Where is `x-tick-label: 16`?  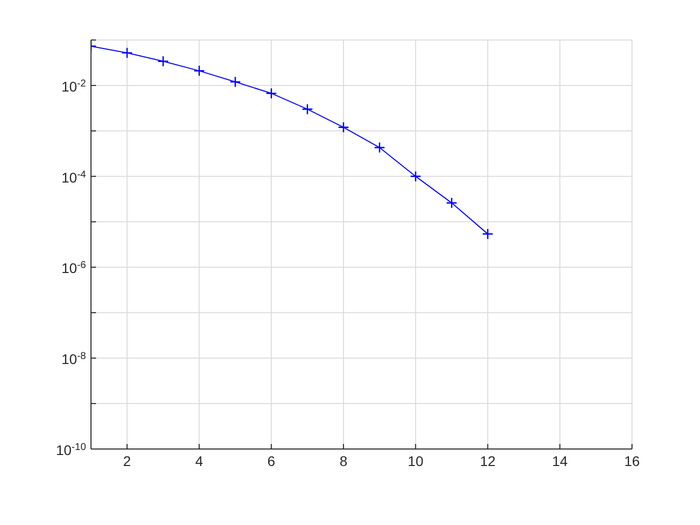
x-tick-label: 16 is located at coordinates (632, 461).